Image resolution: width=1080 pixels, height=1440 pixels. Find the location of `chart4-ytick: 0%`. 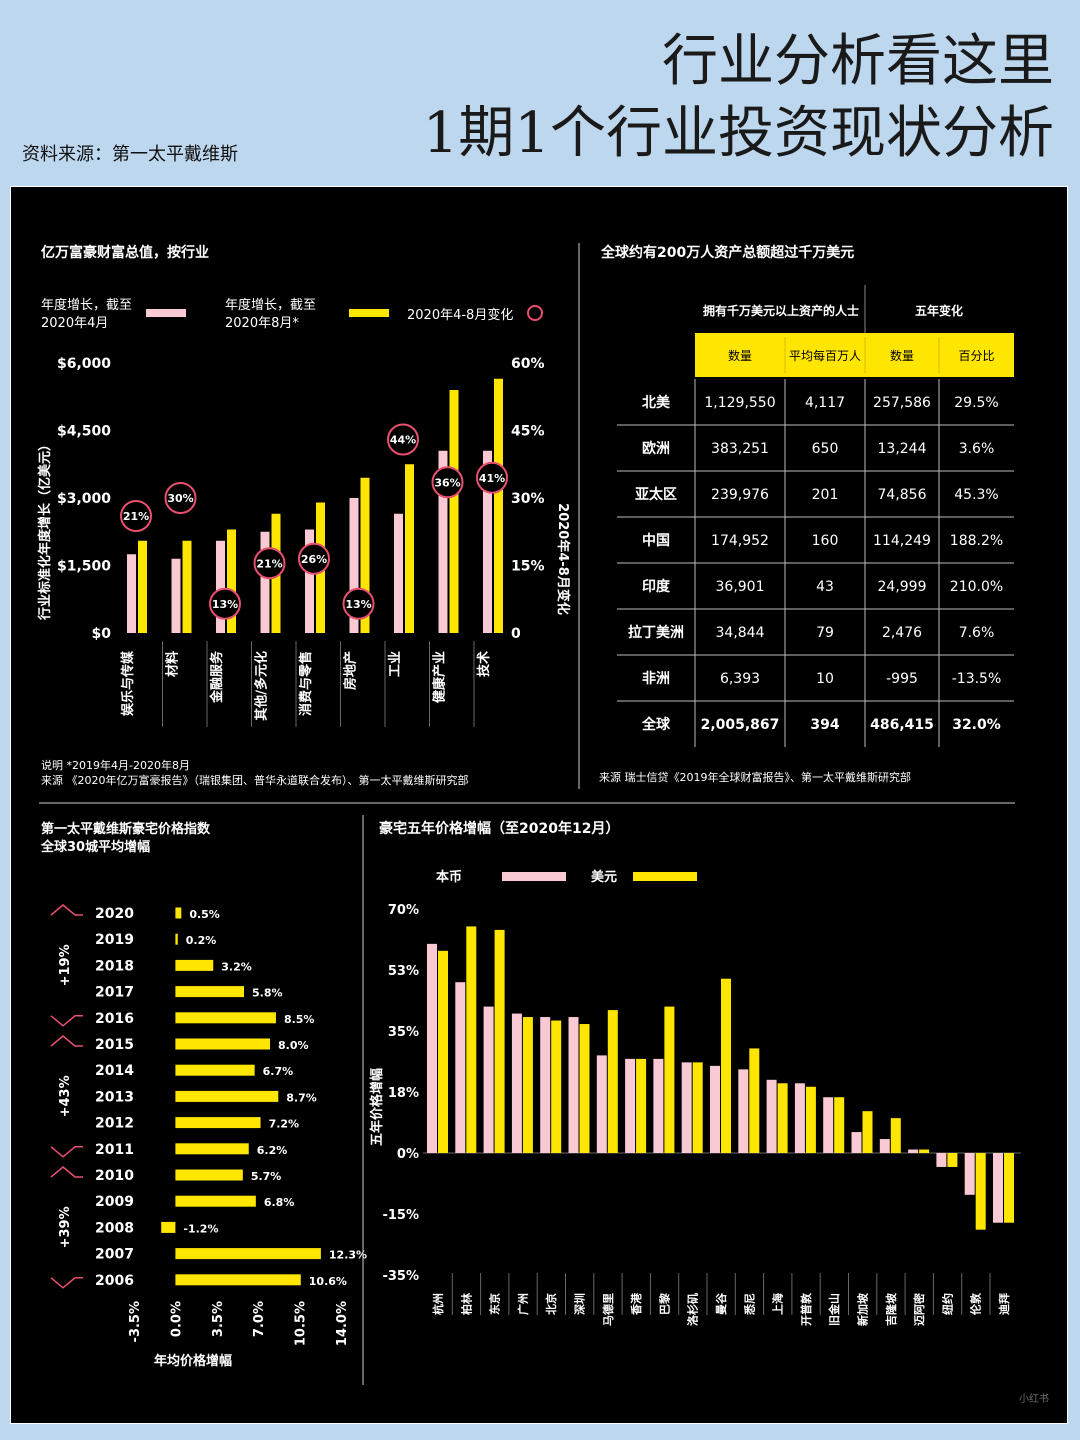

chart4-ytick: 0% is located at coordinates (408, 1154).